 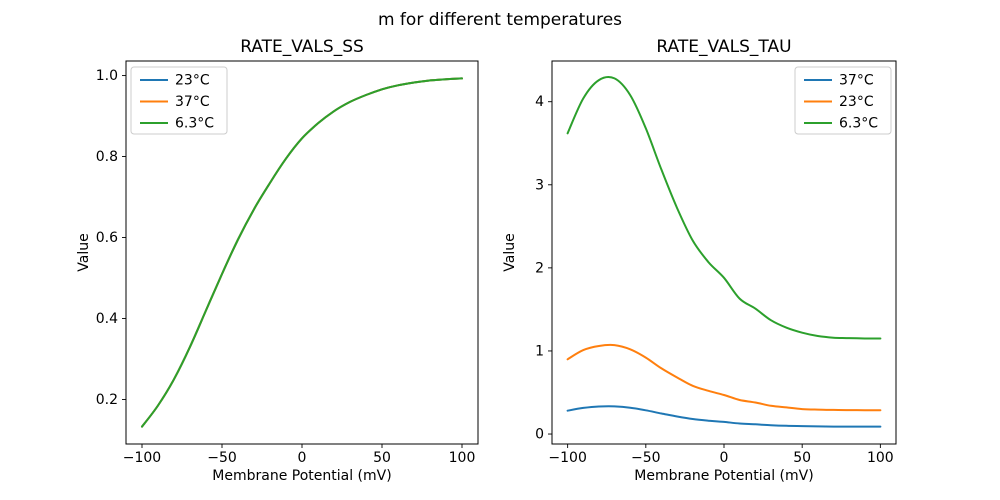 I want to click on y-tick-label: 0.4, so click(x=107, y=319).